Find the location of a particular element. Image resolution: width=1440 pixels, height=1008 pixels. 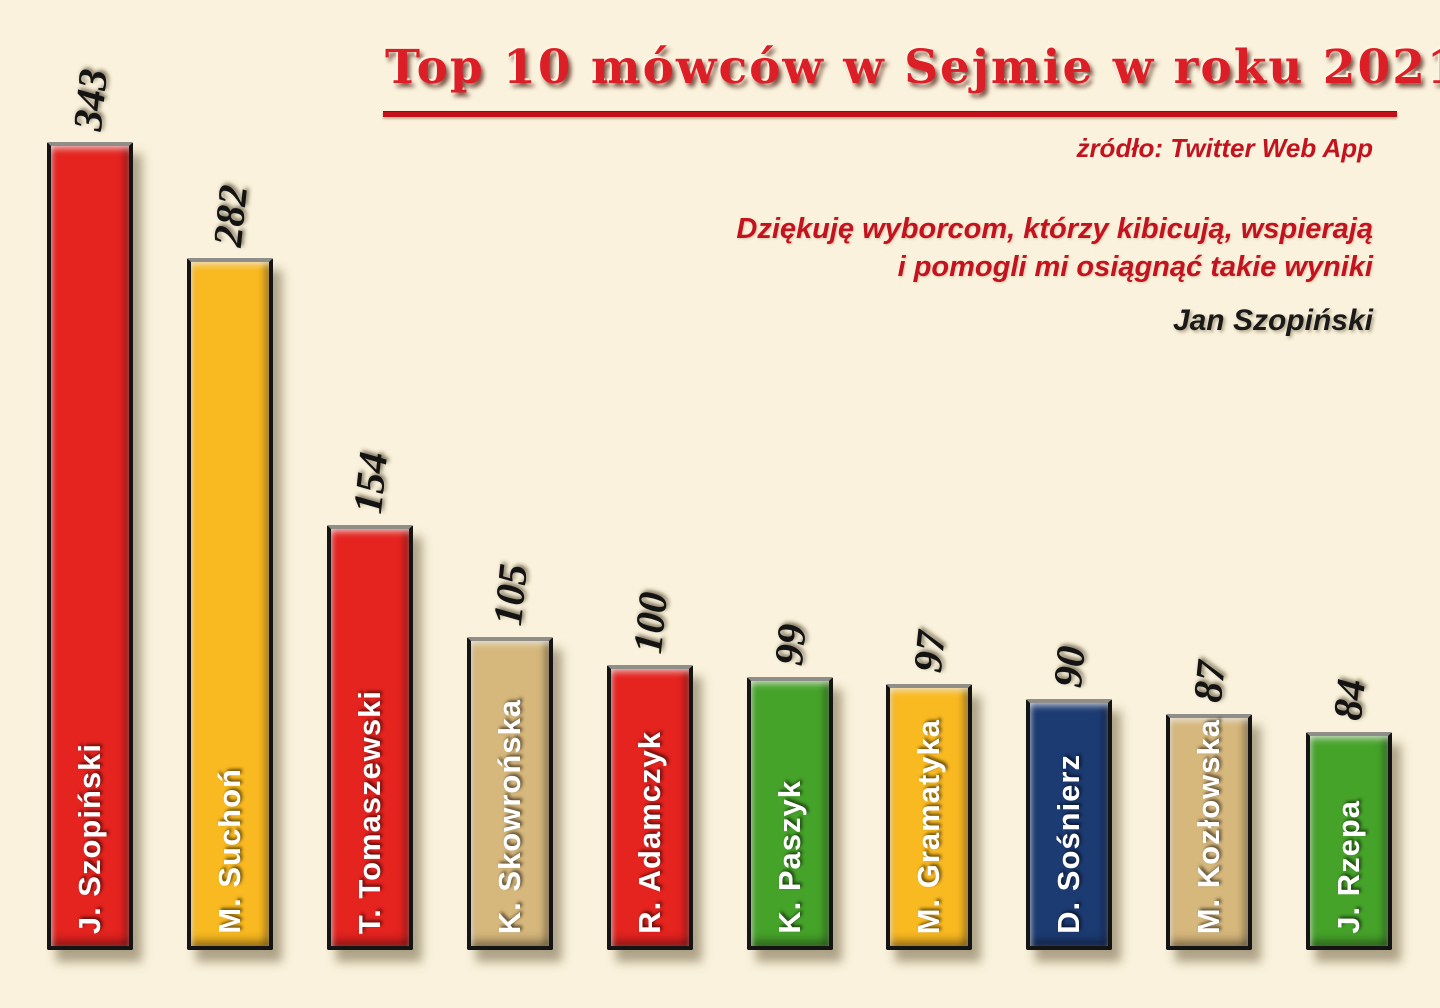

bar-value-label: 87 is located at coordinates (1209, 681).